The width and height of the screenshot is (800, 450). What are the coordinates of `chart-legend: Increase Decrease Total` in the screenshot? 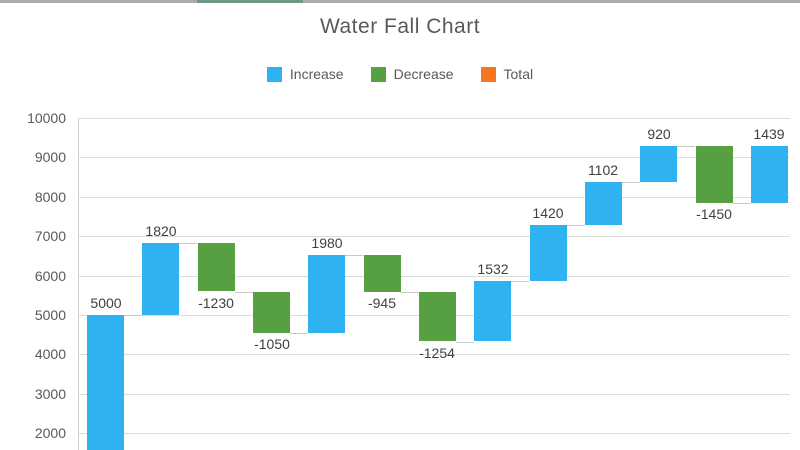 It's located at (400, 74).